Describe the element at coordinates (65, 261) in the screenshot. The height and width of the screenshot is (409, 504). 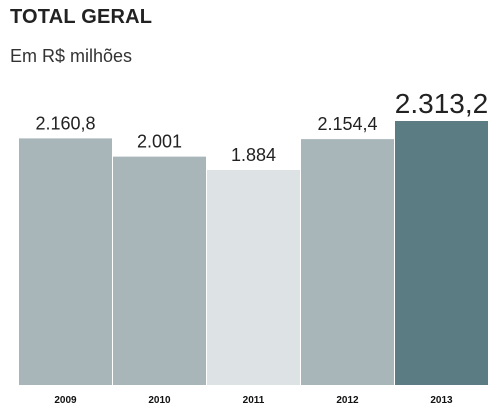
I see `bar-2009` at that location.